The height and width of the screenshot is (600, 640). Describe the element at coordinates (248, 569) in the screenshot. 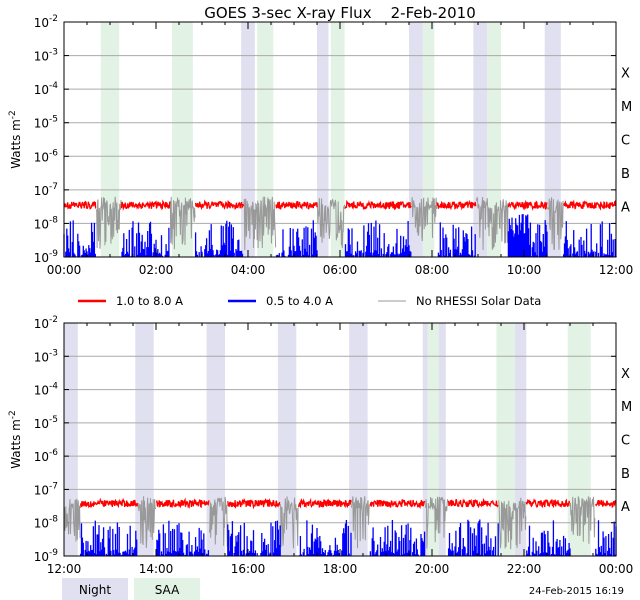

I see `x-tick-label: 16:00` at that location.